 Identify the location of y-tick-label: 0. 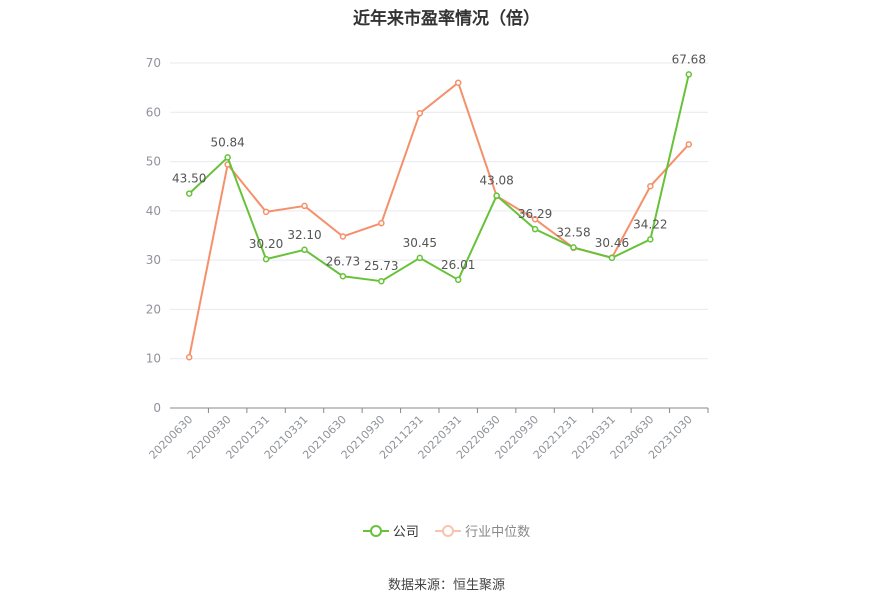
(157, 408).